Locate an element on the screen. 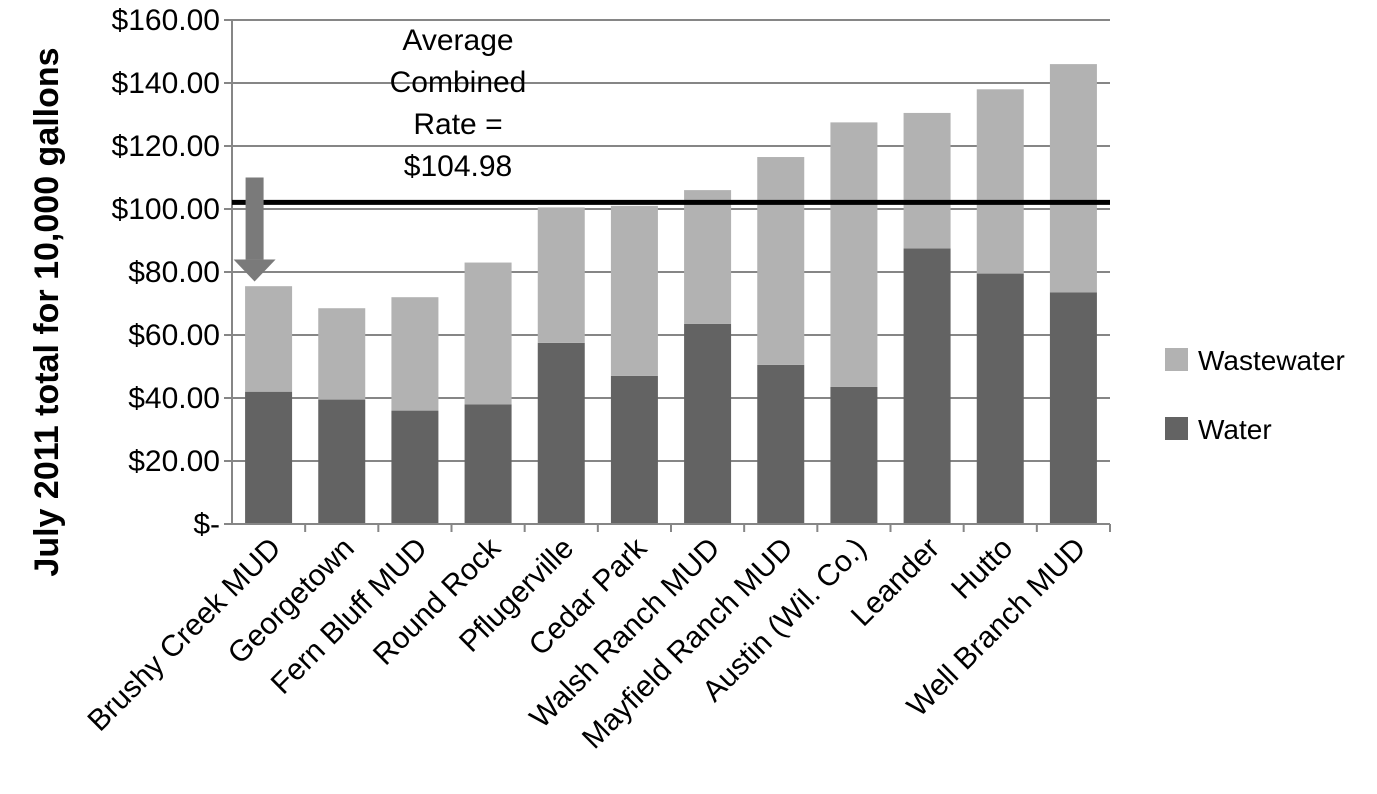 This screenshot has width=1377, height=794. legend-swatch-wastewater is located at coordinates (1176, 359).